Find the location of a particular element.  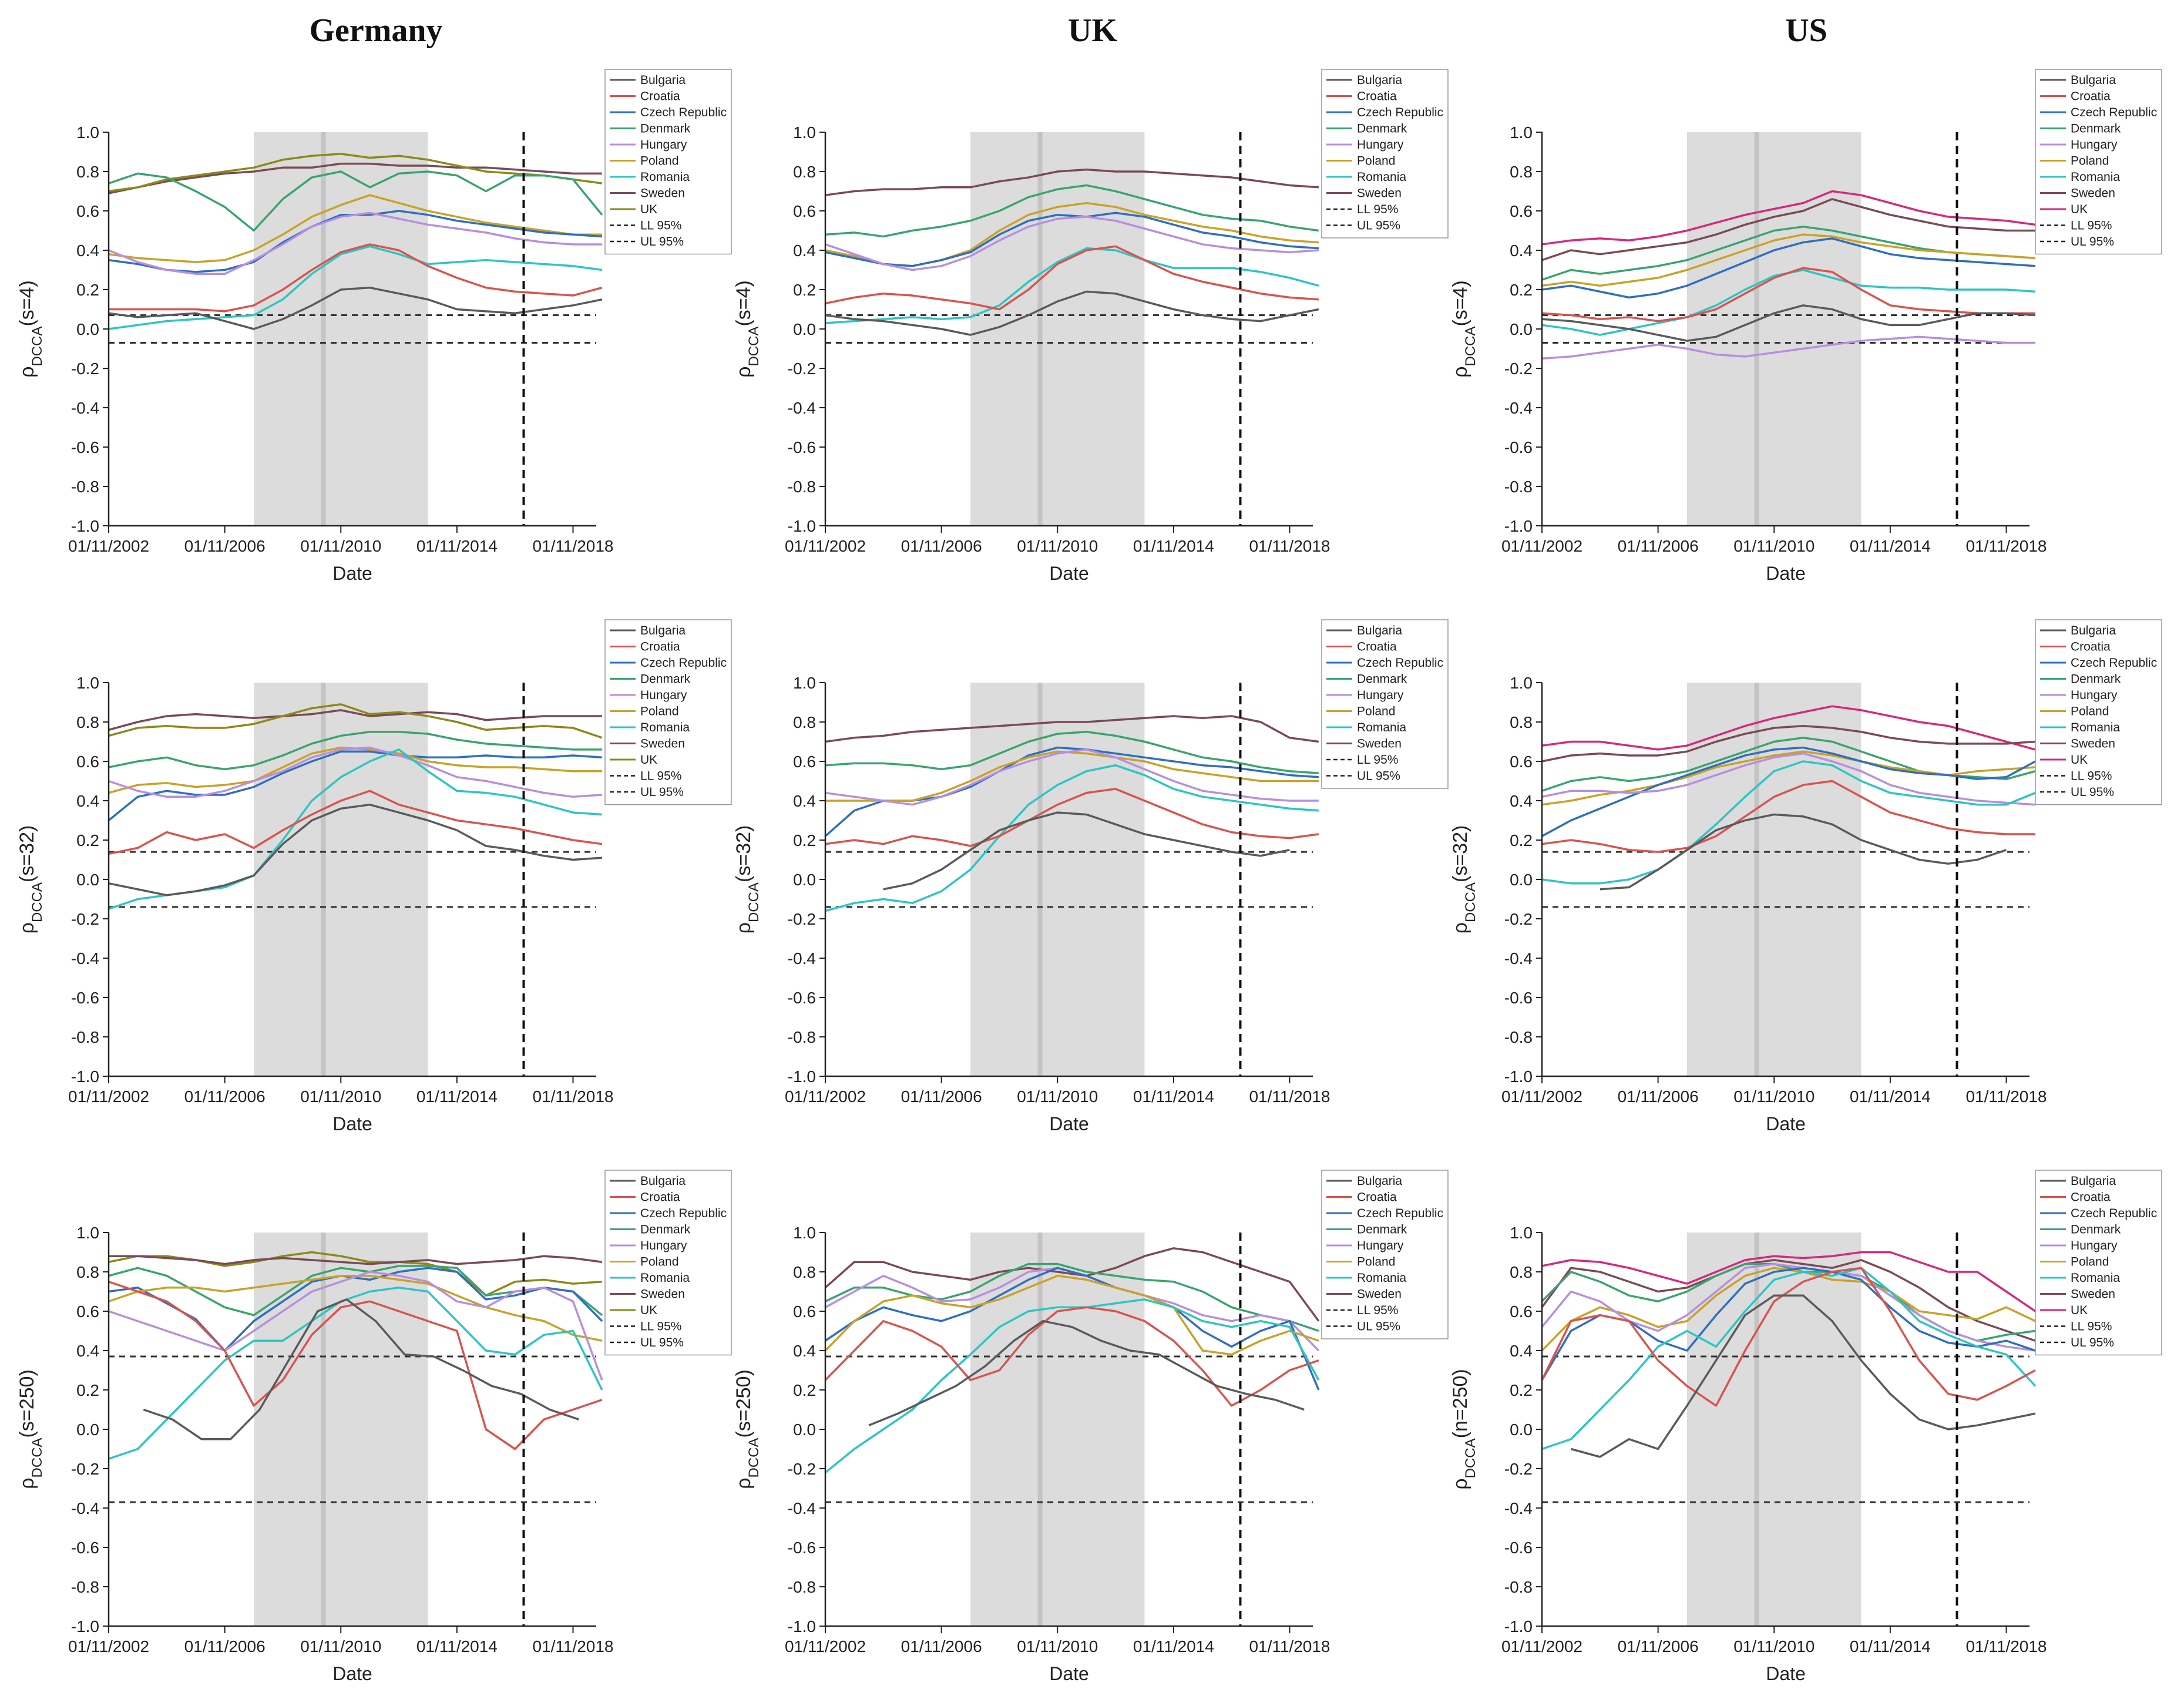

column-title-germany: Germany is located at coordinates (375, 30).